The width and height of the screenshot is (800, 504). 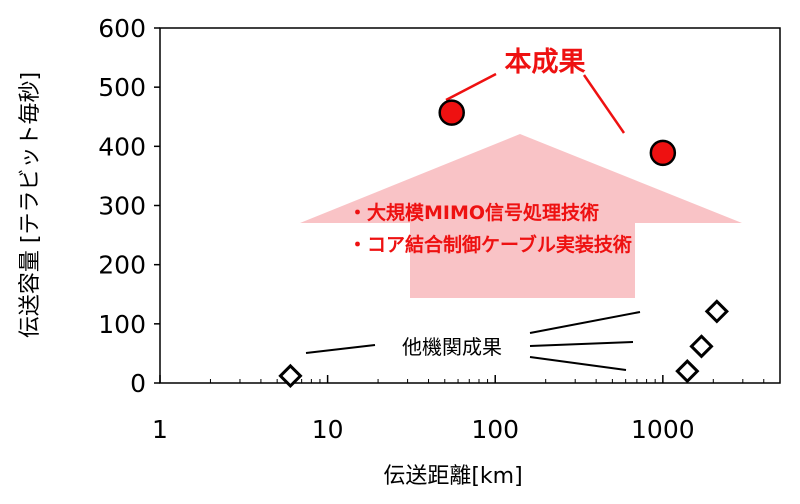 I want to click on y-tick-label-500: 500, so click(x=122, y=87).